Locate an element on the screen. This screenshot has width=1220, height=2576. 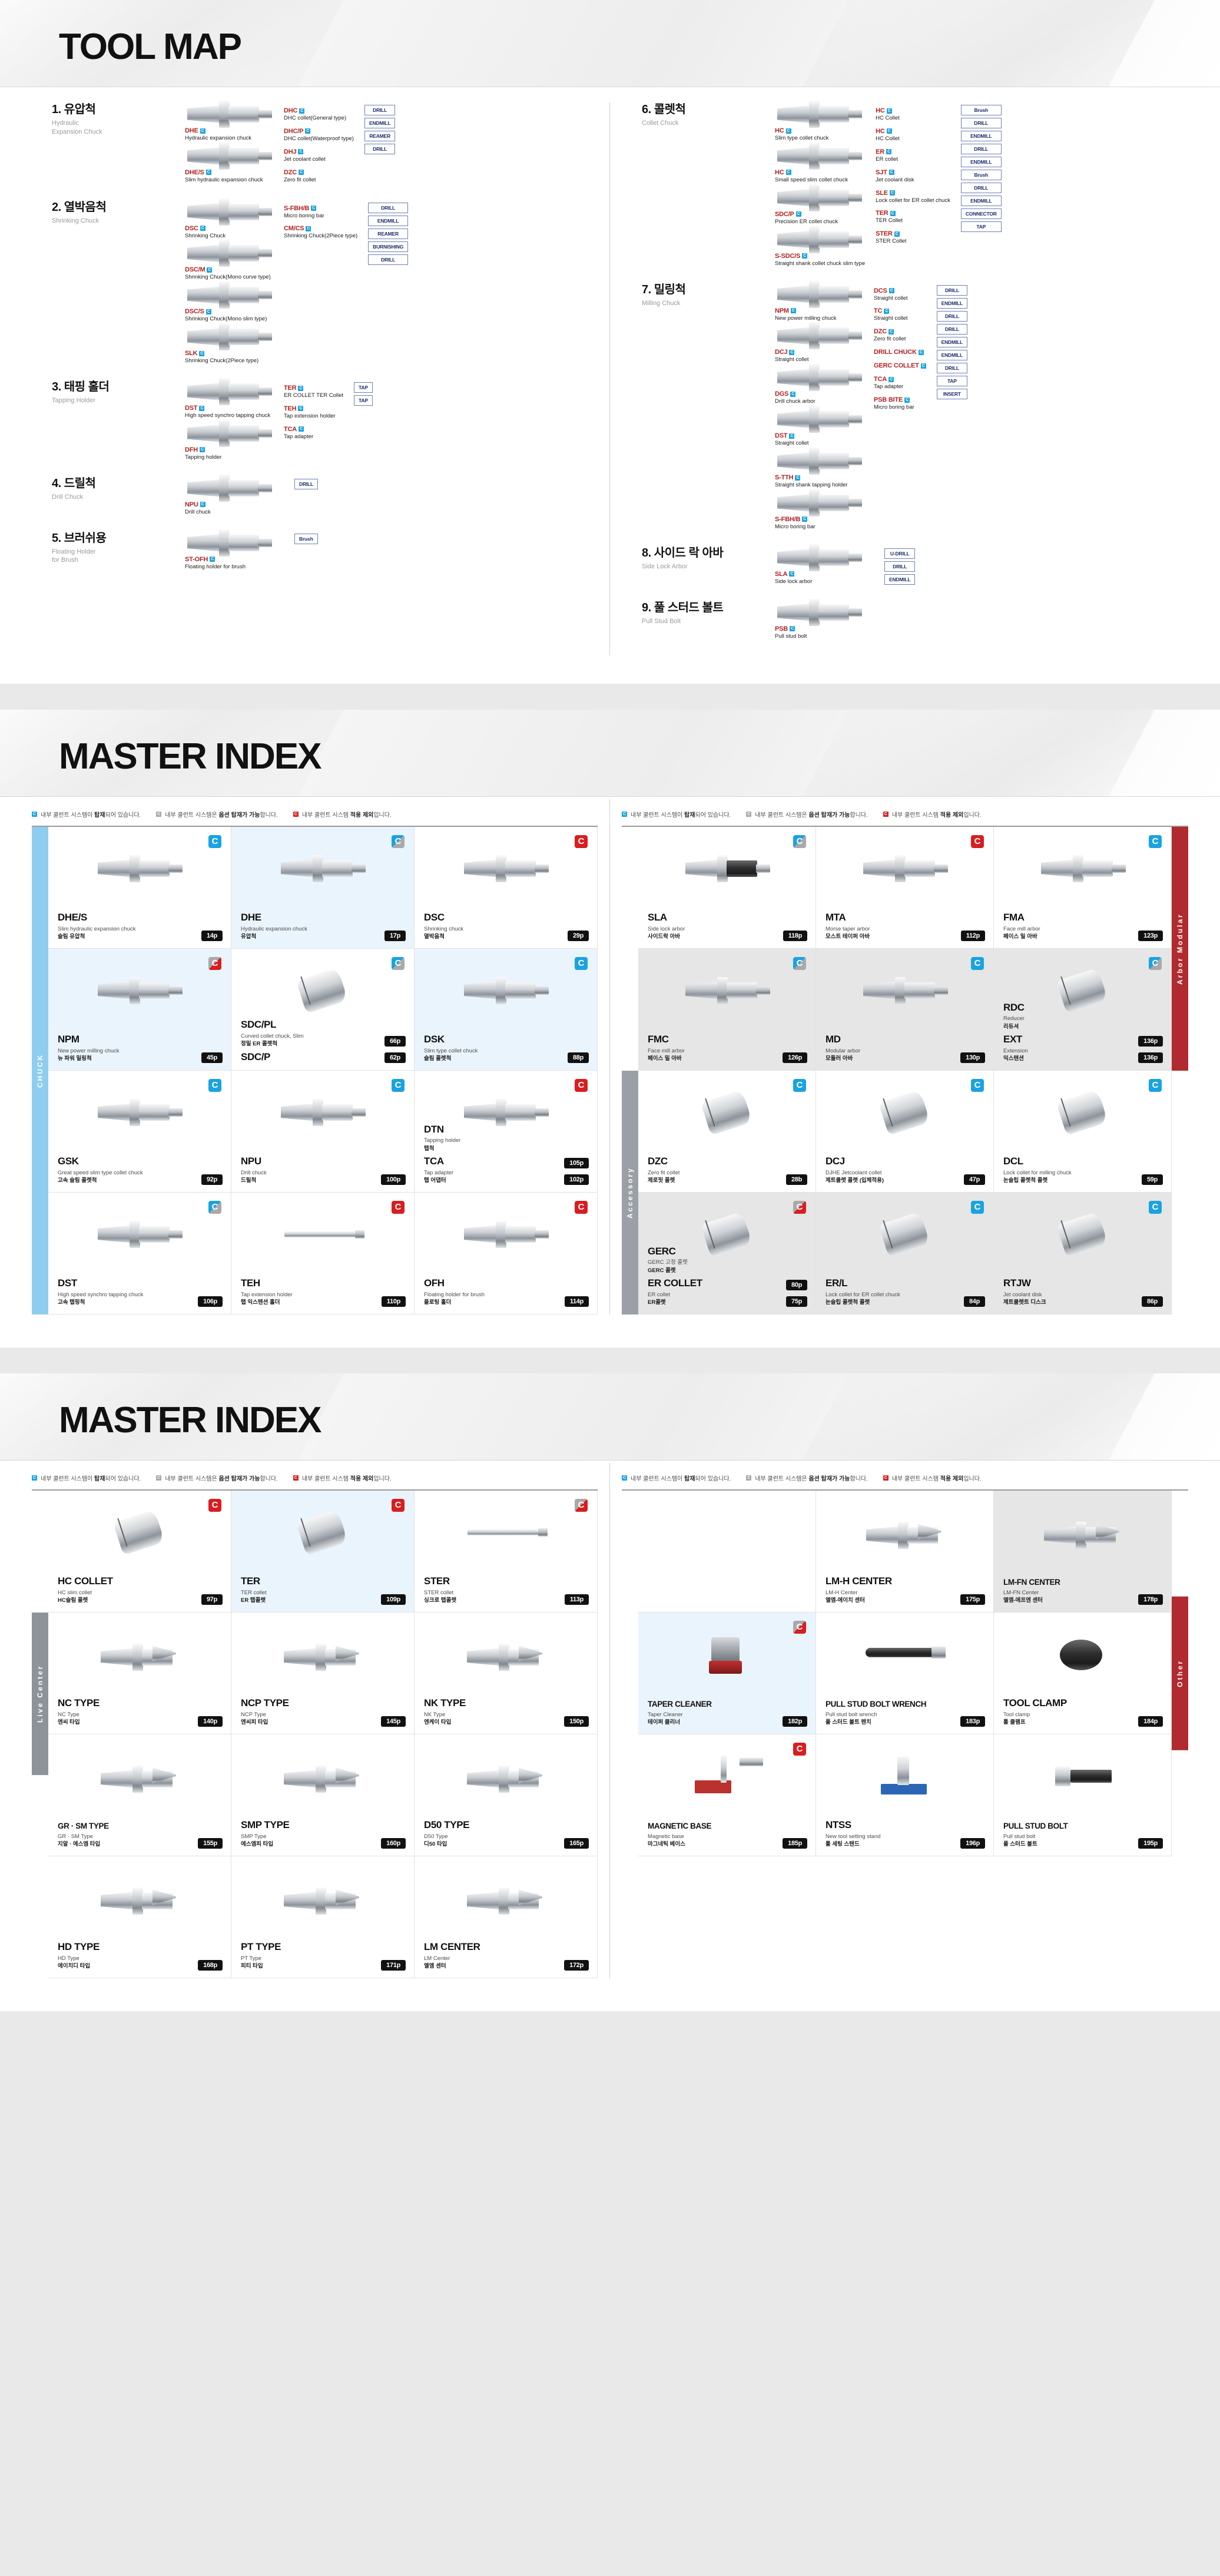
product-card: C FMC Face mill arbor 페이스 밀 아바 126p is located at coordinates (727, 1009).